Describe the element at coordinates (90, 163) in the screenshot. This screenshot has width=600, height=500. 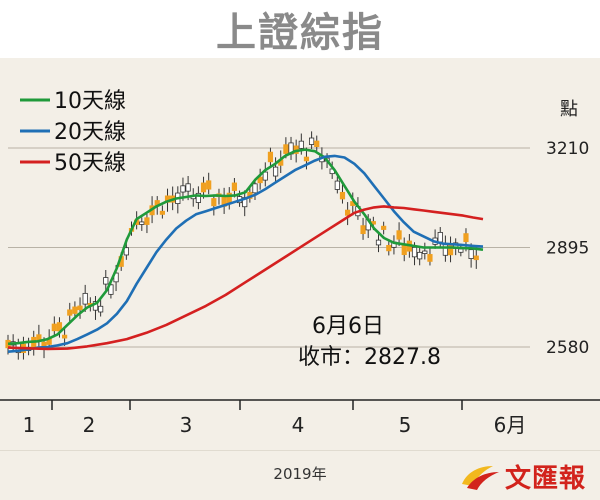
I see `legend-label: 50天線` at that location.